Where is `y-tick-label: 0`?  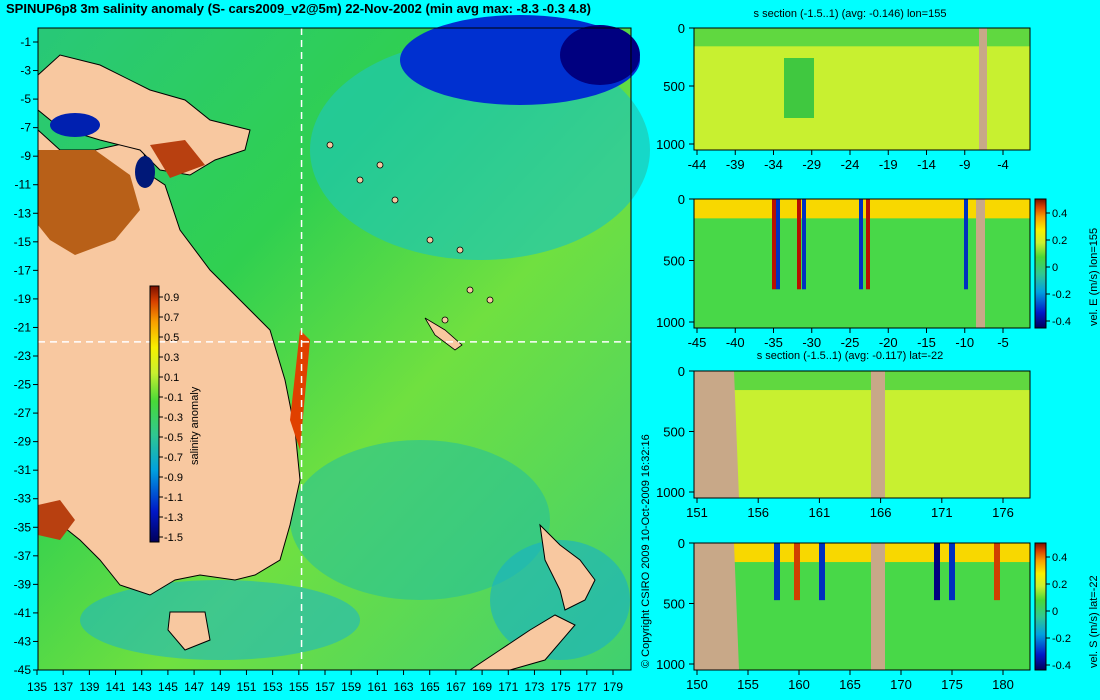 y-tick-label: 0 is located at coordinates (681, 199).